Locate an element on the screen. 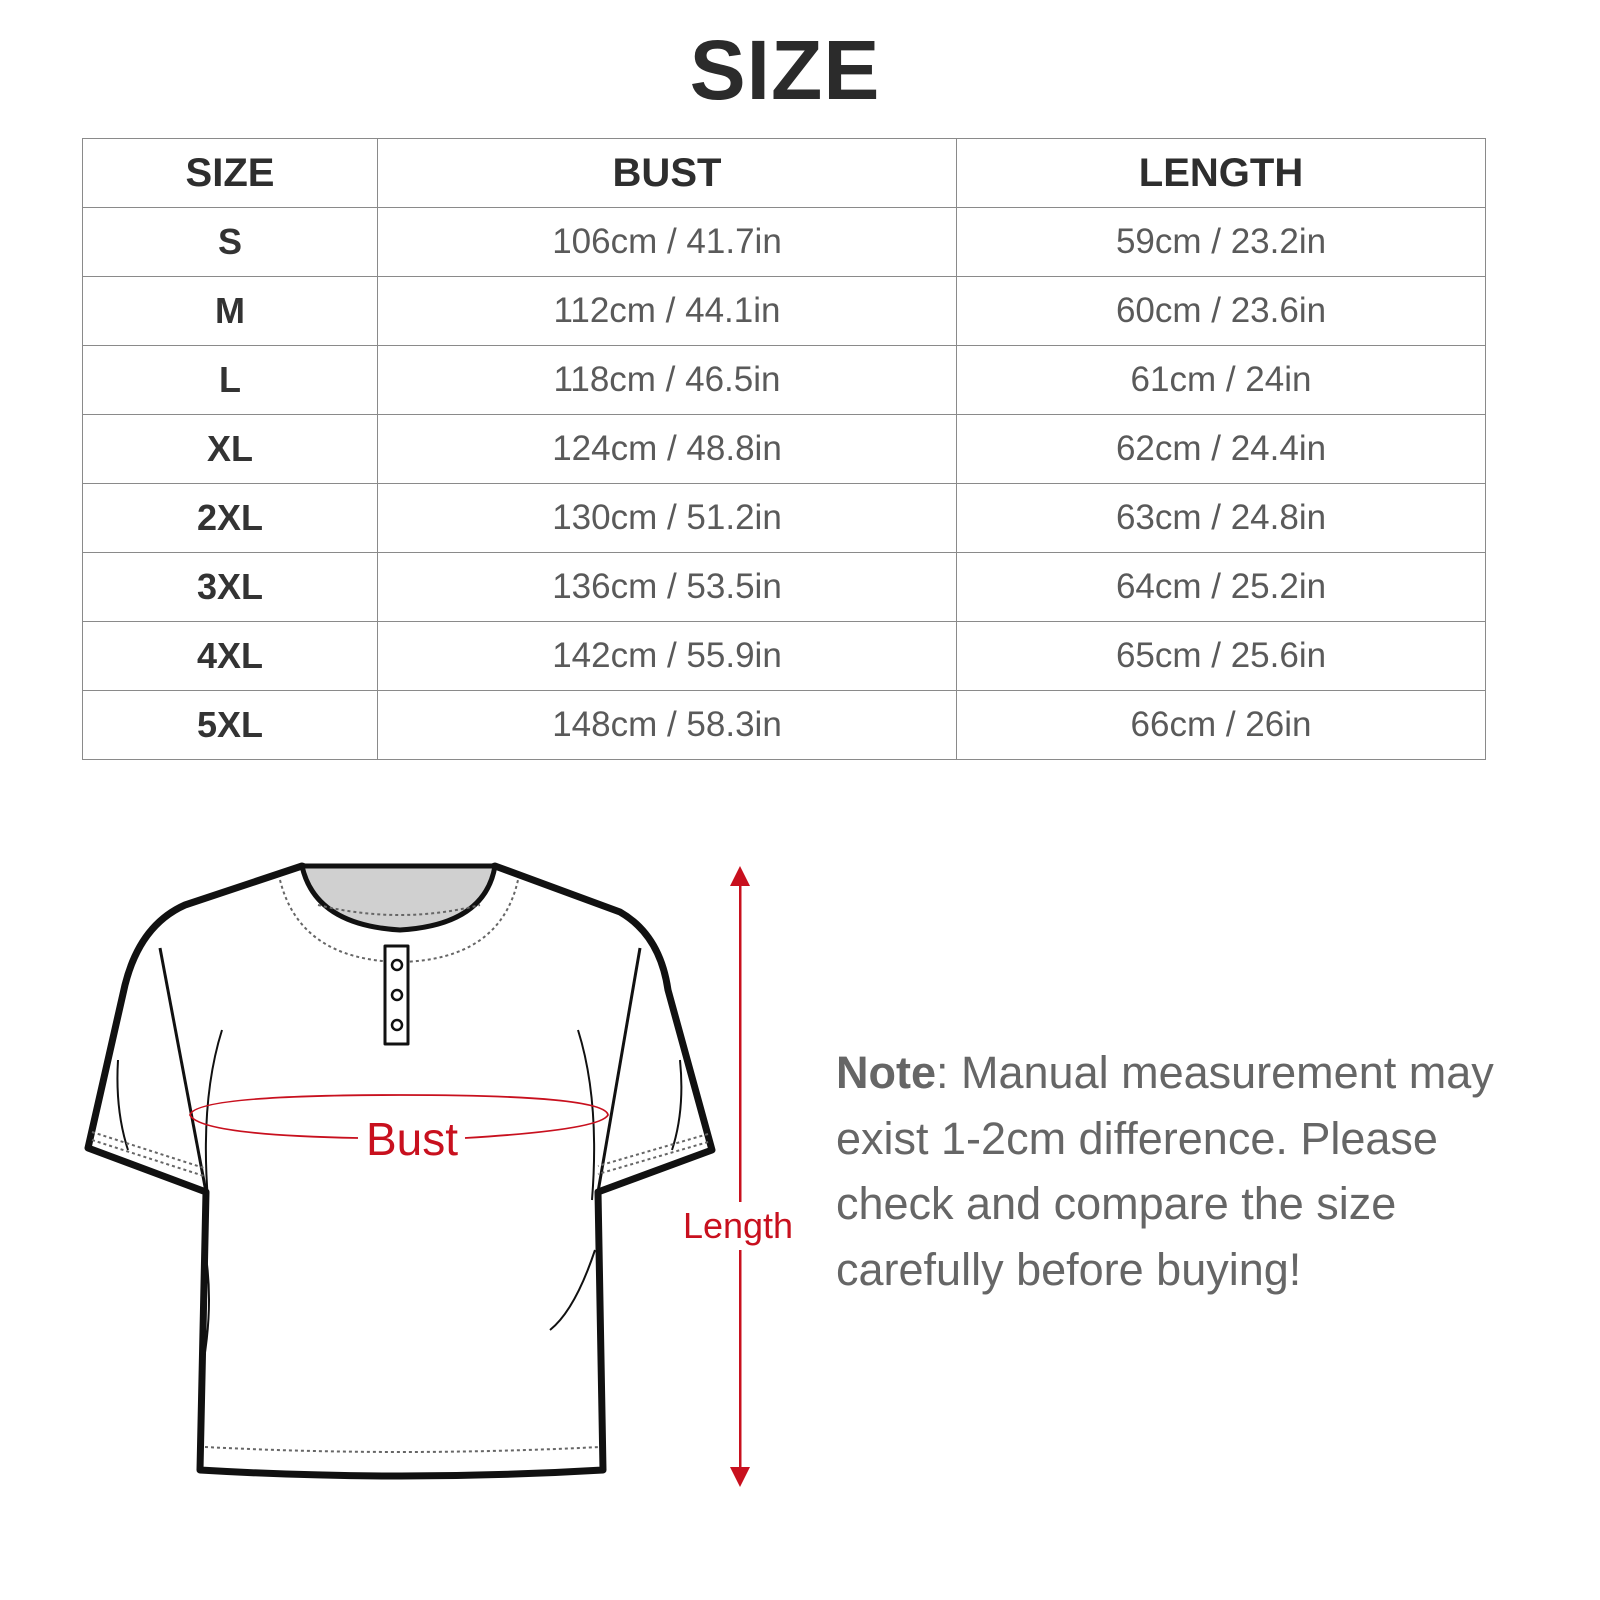 This screenshot has height=1600, width=1600. cell-length: 60cm / 23.6in is located at coordinates (1221, 311).